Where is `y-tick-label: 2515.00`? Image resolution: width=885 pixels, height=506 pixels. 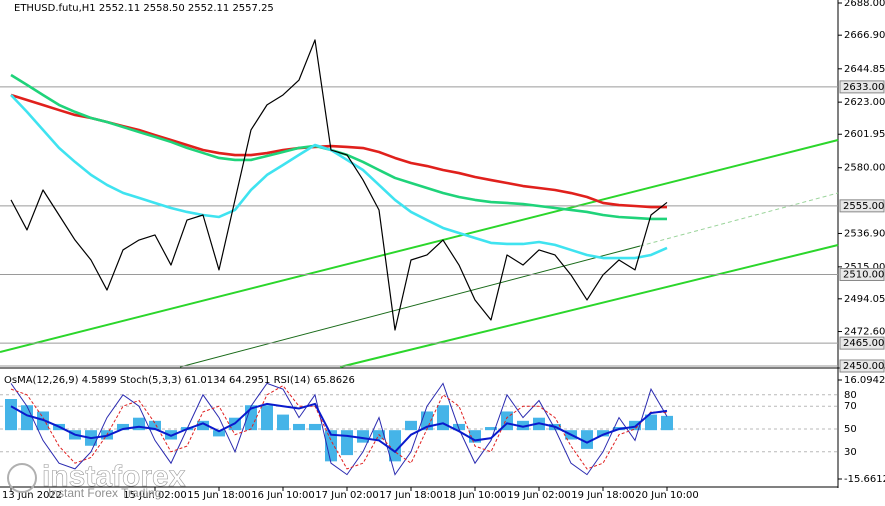
y-tick-label: 2515.00 is located at coordinates (864, 267).